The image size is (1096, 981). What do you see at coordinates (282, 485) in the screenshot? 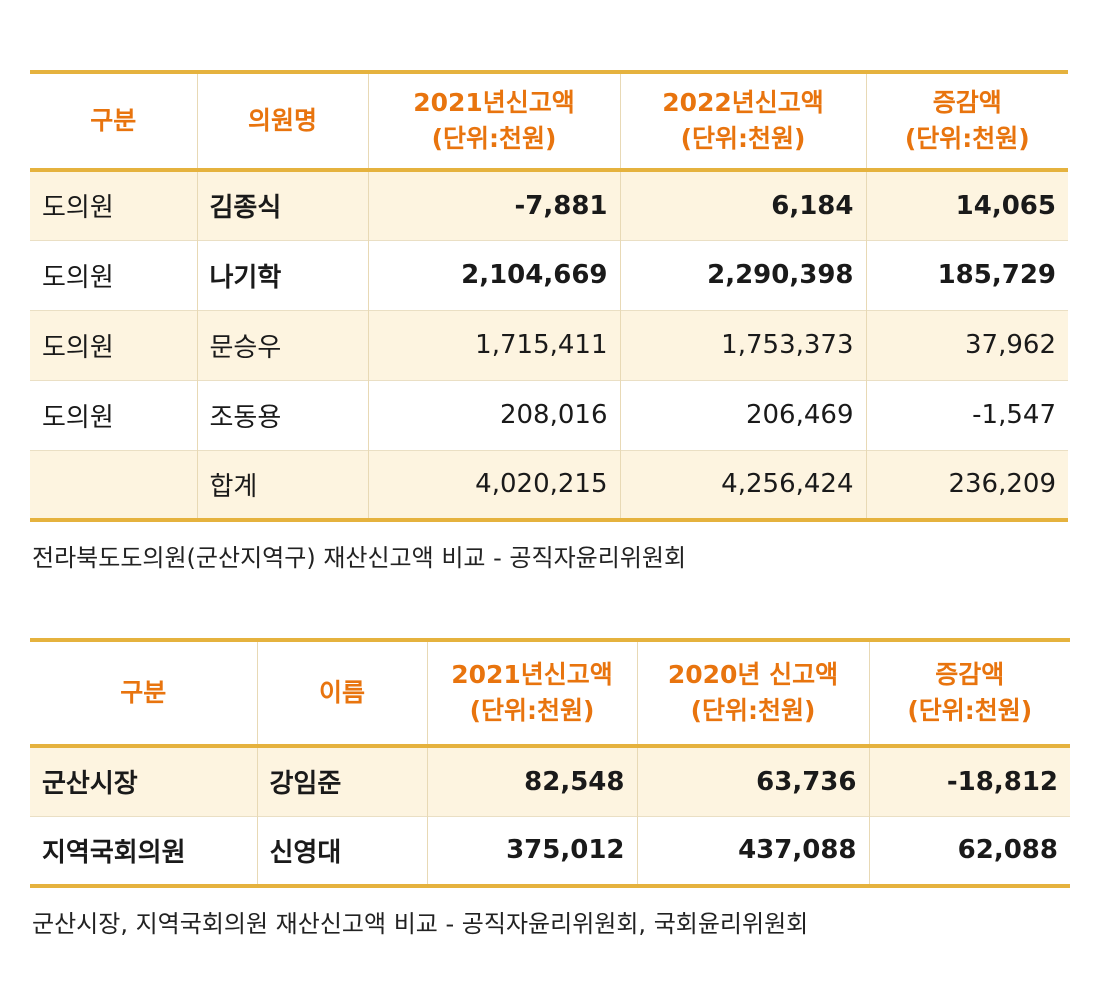
I see `cell-name: 합계` at bounding box center [282, 485].